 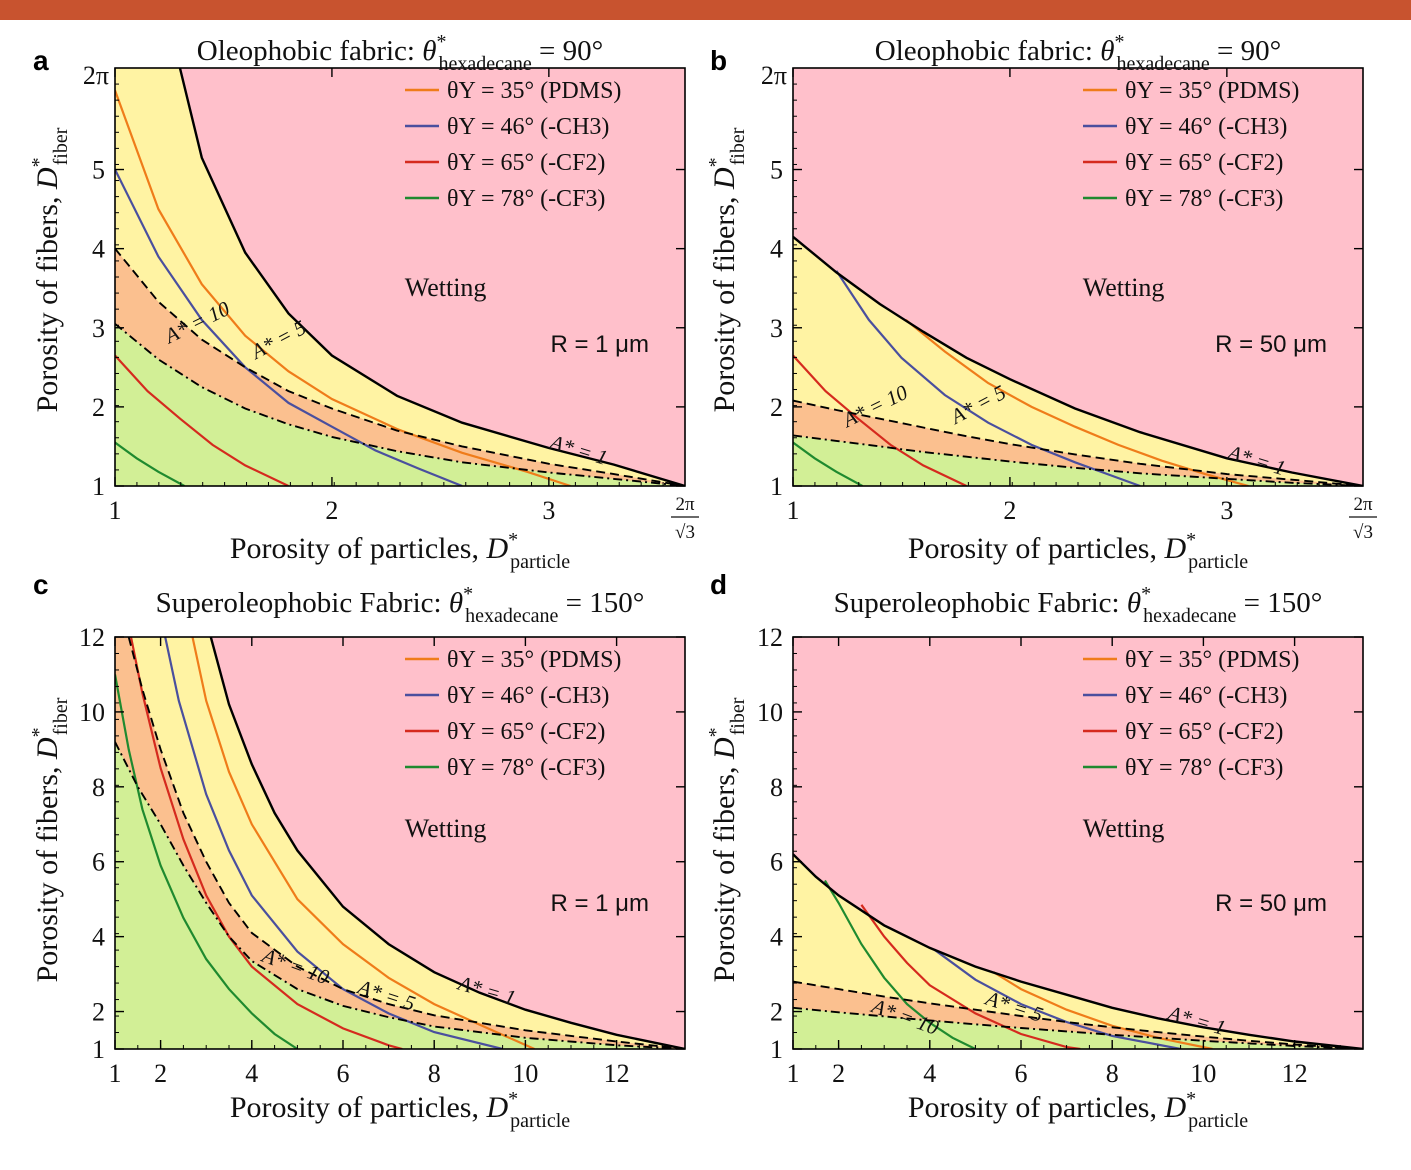 What do you see at coordinates (718, 60) in the screenshot?
I see `panel-letter: b` at bounding box center [718, 60].